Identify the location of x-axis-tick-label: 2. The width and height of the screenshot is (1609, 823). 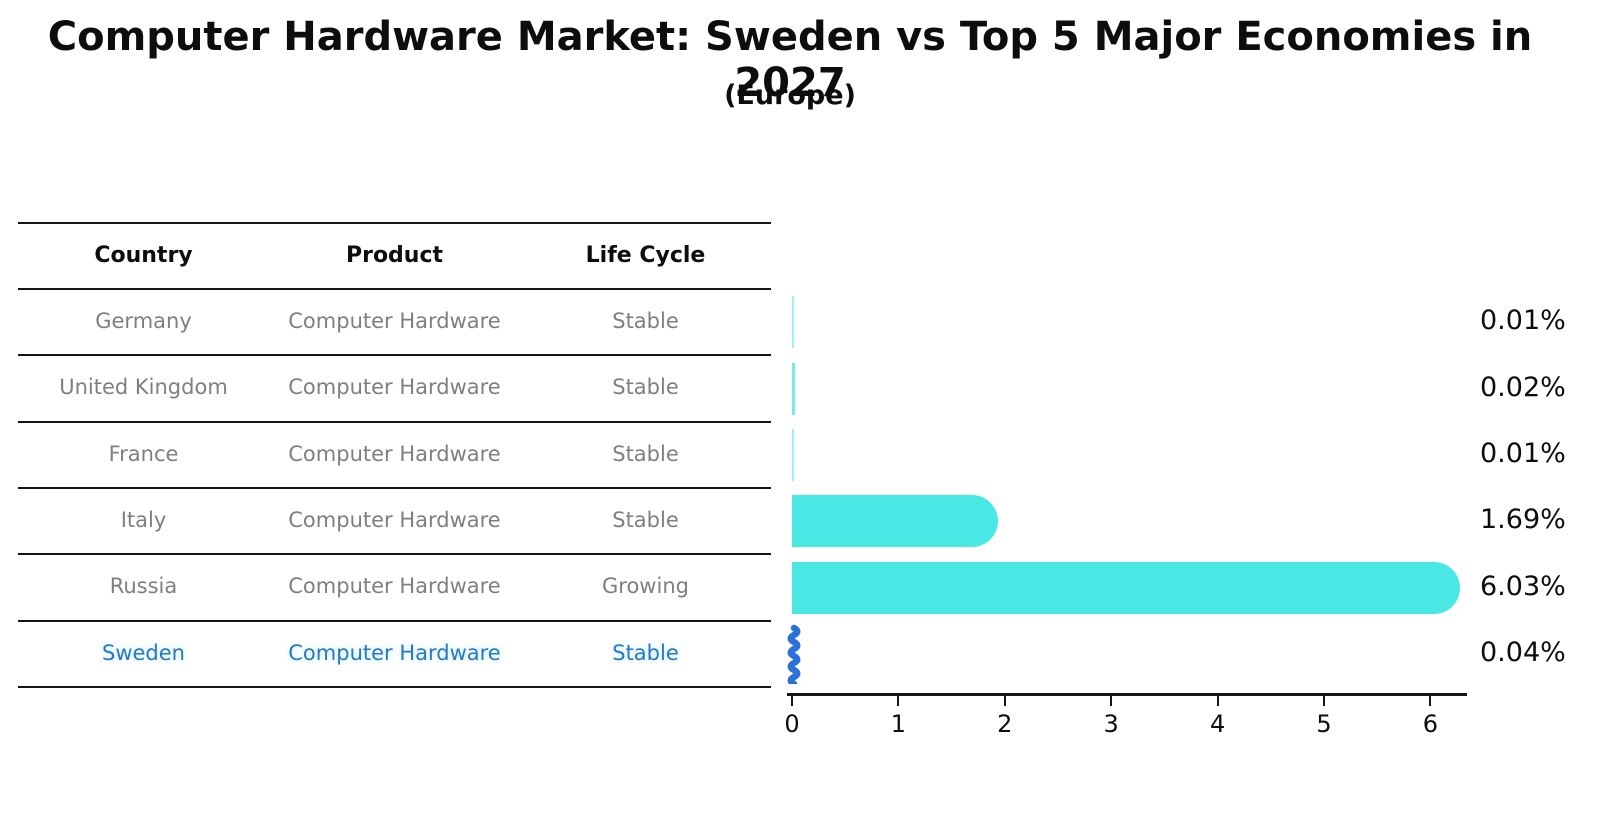
(1005, 724).